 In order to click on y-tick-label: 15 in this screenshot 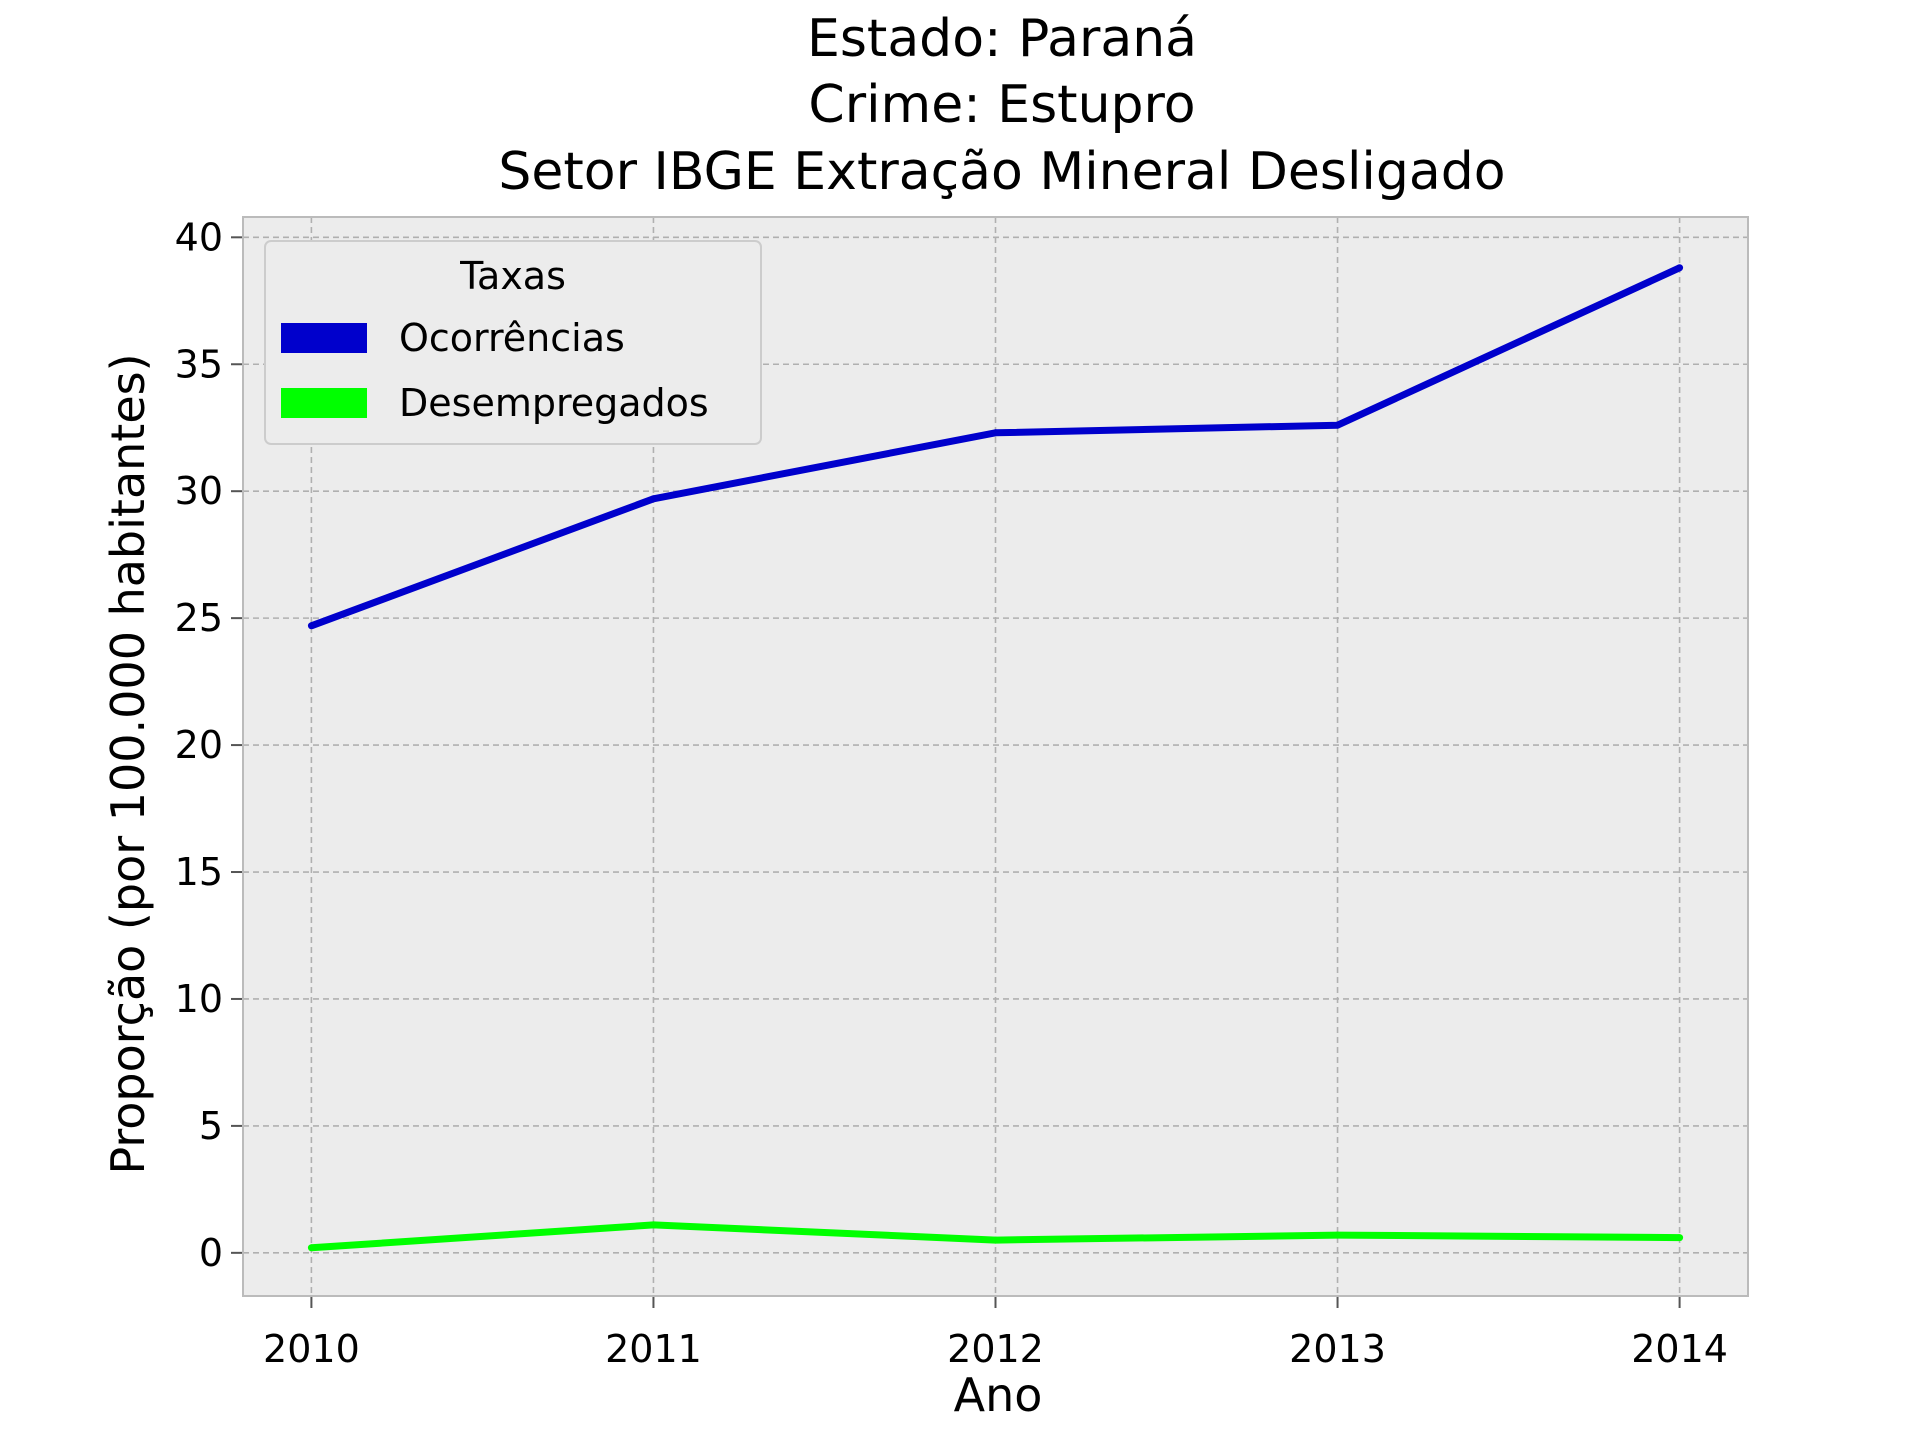, I will do `click(199, 872)`.